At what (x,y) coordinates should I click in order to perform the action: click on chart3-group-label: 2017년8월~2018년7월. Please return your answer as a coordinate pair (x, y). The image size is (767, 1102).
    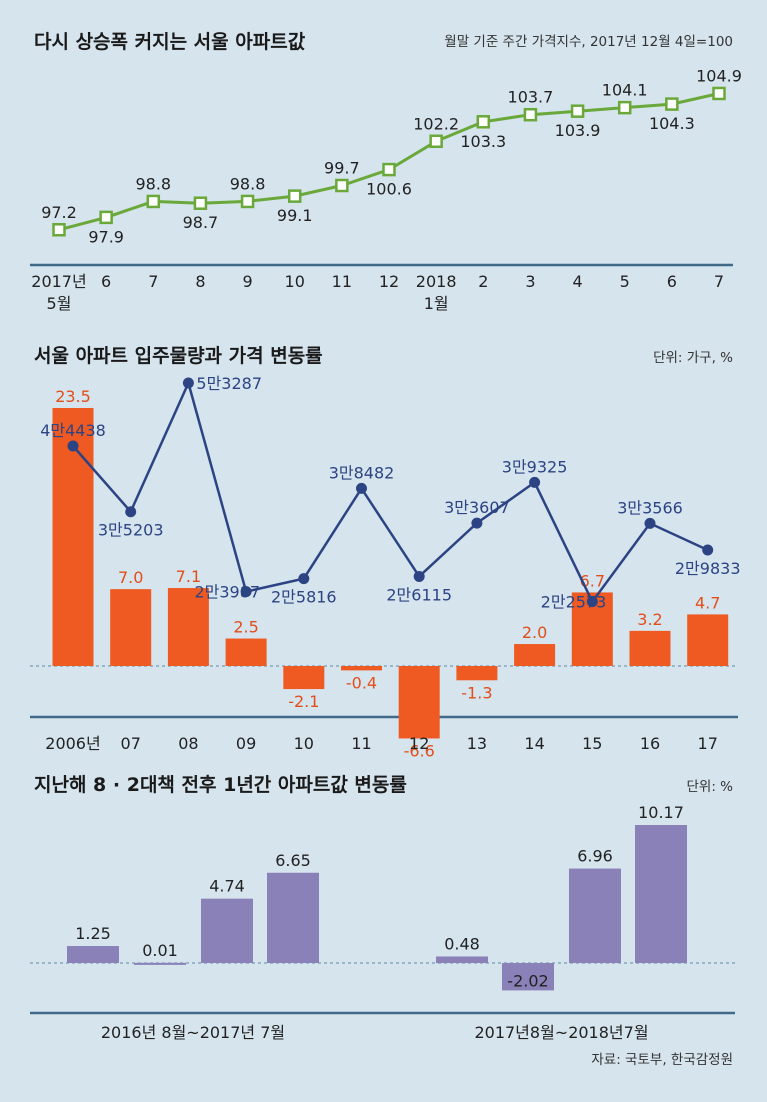
    Looking at the image, I should click on (561, 1032).